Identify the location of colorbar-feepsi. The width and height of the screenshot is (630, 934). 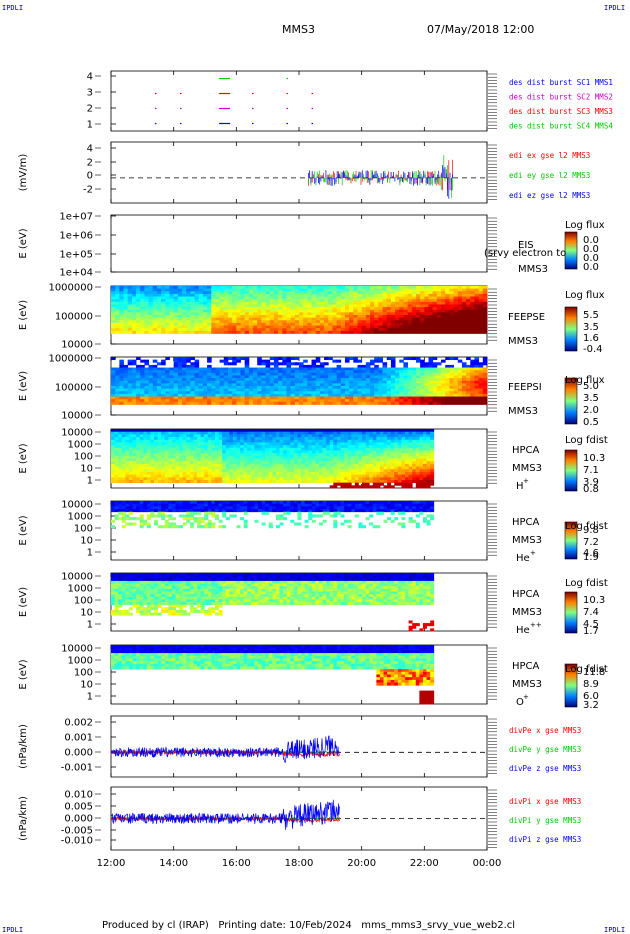
(571, 401).